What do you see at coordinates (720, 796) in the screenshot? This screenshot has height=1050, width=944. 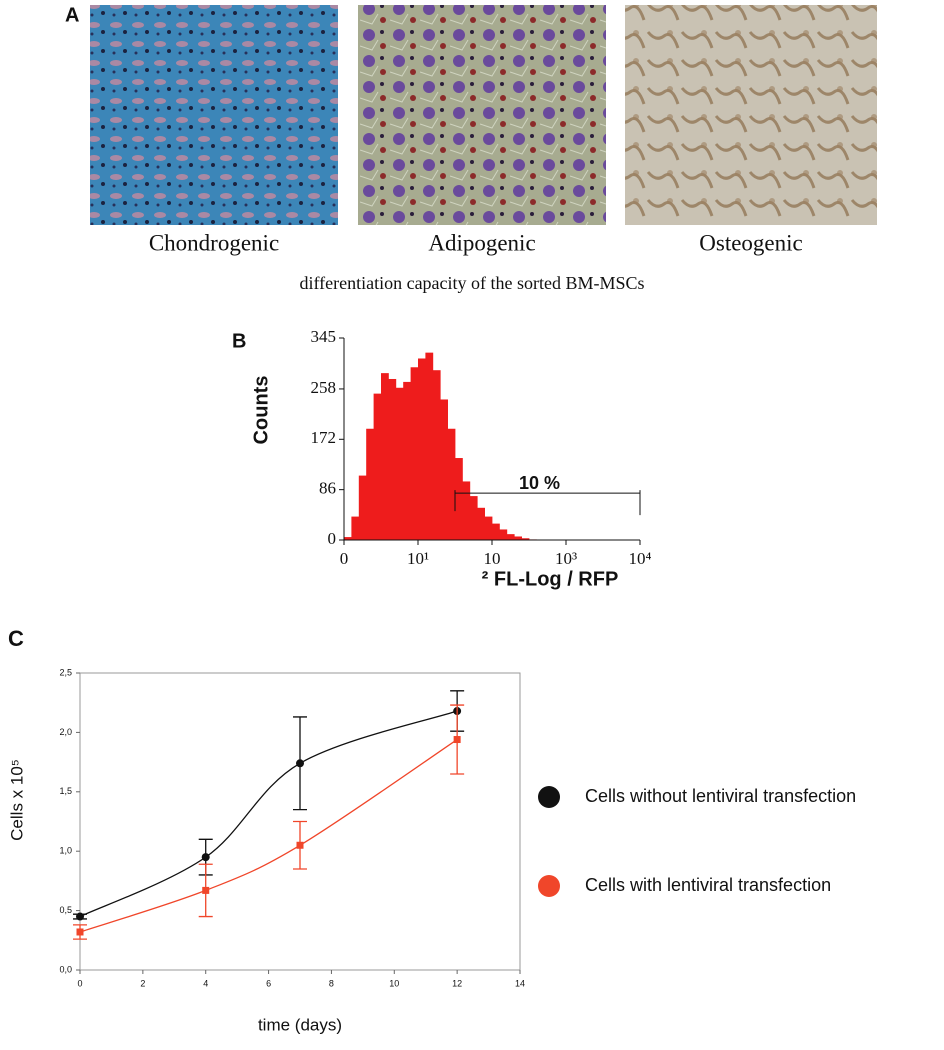 I see `legend-label: Cells without lentiviral transfection` at bounding box center [720, 796].